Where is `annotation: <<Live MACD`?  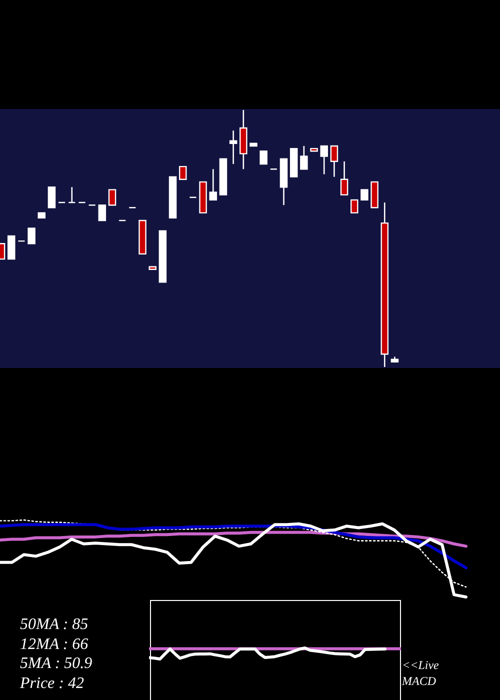
annotation: <<Live MACD is located at coordinates (421, 673).